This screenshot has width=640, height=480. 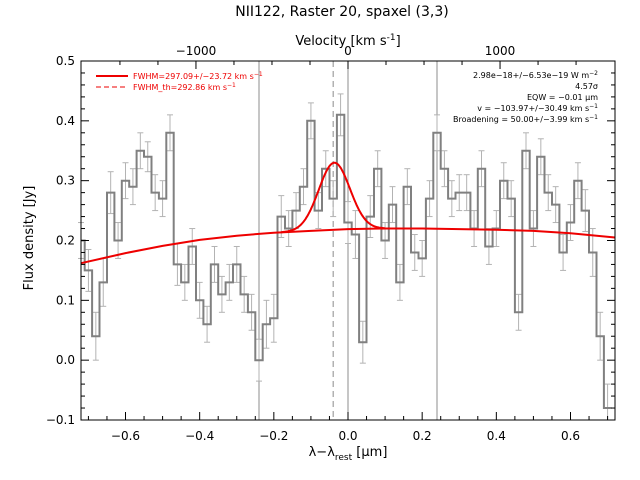 I want to click on x-tick-label-0: −0.6, so click(x=125, y=436).